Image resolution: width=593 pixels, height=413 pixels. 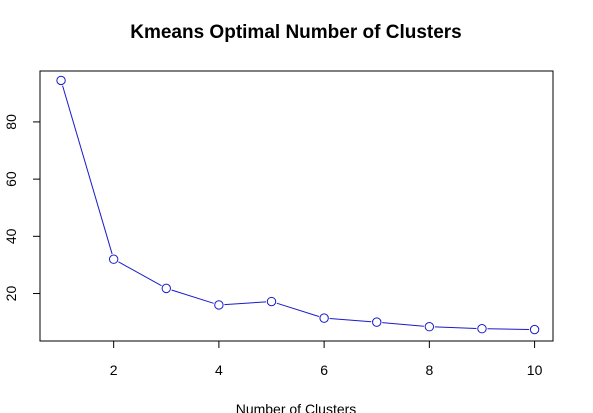 I want to click on x-tick-label: 2, so click(x=114, y=370).